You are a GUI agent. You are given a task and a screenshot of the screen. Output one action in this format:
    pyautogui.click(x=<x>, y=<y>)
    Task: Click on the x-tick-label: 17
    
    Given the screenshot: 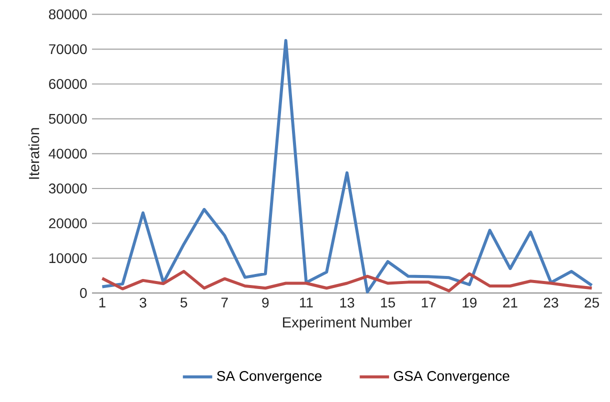 What is the action you would take?
    pyautogui.click(x=429, y=303)
    